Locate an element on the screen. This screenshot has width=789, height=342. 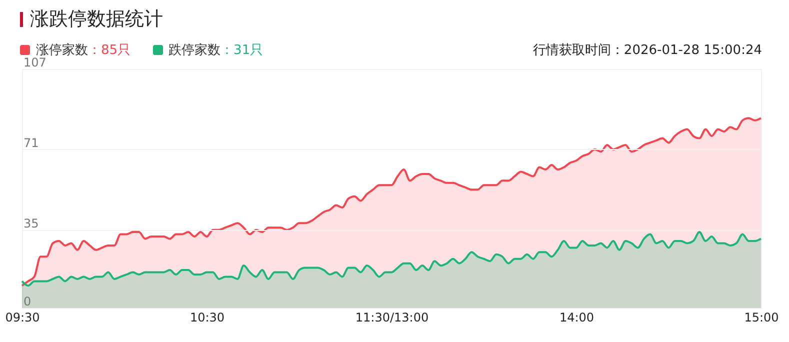
x-tick-label: 10:30 is located at coordinates (207, 317).